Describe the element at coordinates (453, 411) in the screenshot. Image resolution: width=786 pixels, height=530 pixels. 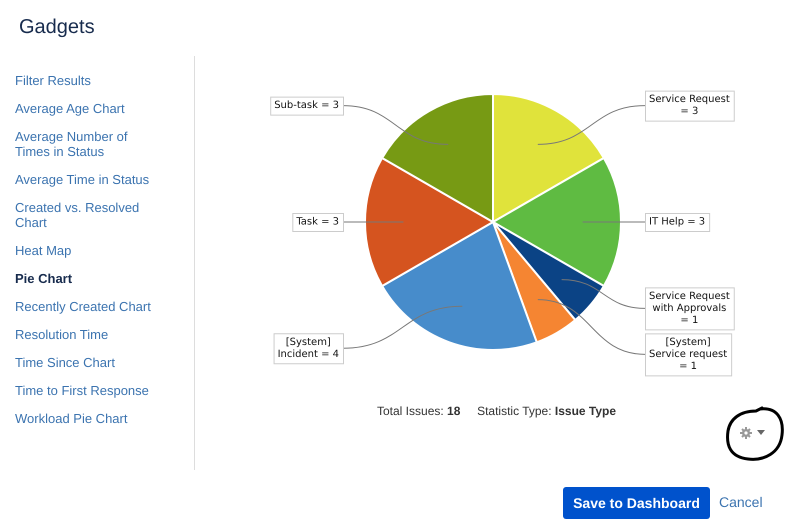
I see `text: 18` at that location.